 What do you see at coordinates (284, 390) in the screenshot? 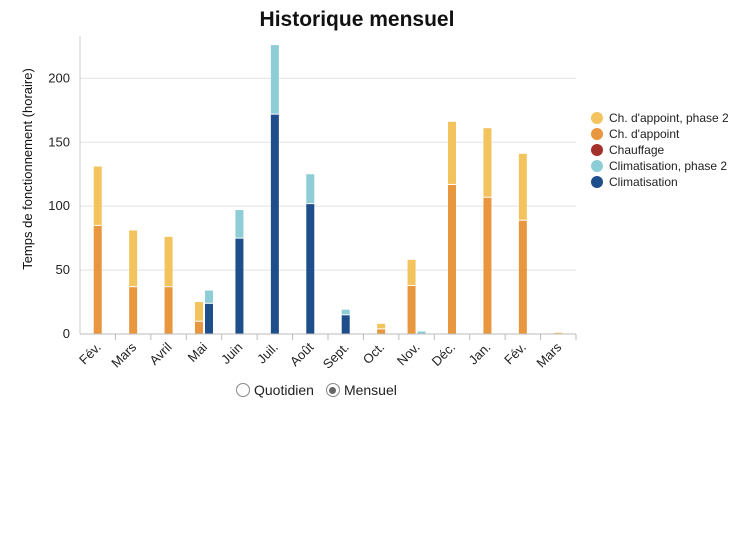
I see `radio-daily-label: Quotidien` at bounding box center [284, 390].